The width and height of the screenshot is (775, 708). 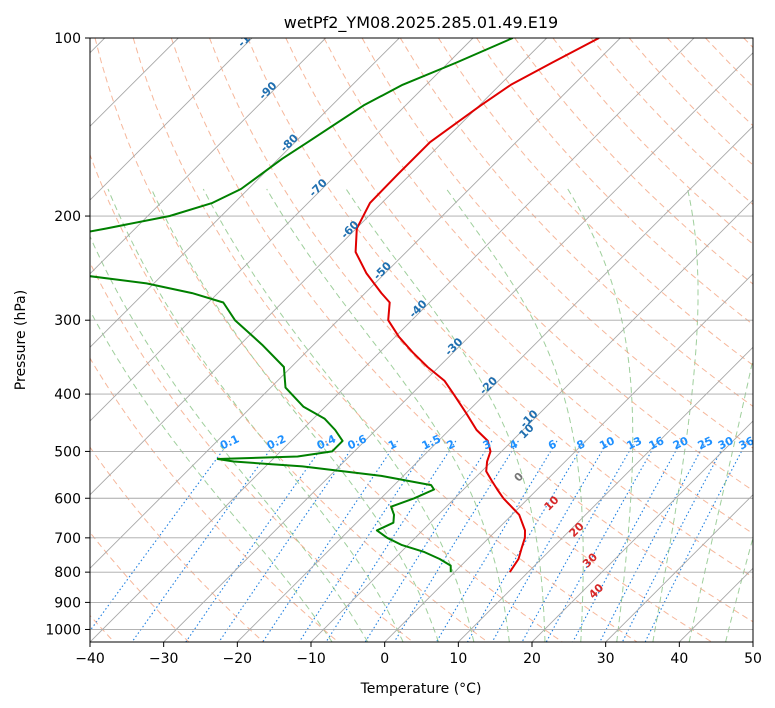 What do you see at coordinates (67, 217) in the screenshot?
I see `y-tick-label: 200` at bounding box center [67, 217].